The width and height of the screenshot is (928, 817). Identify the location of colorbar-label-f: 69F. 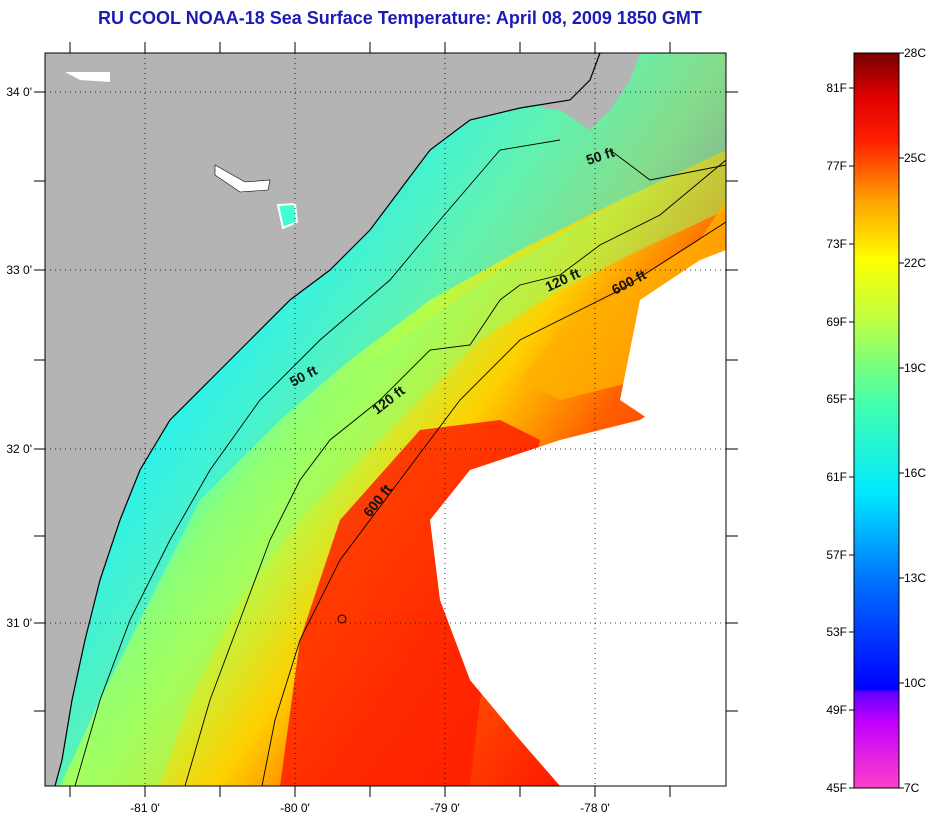
(836, 322).